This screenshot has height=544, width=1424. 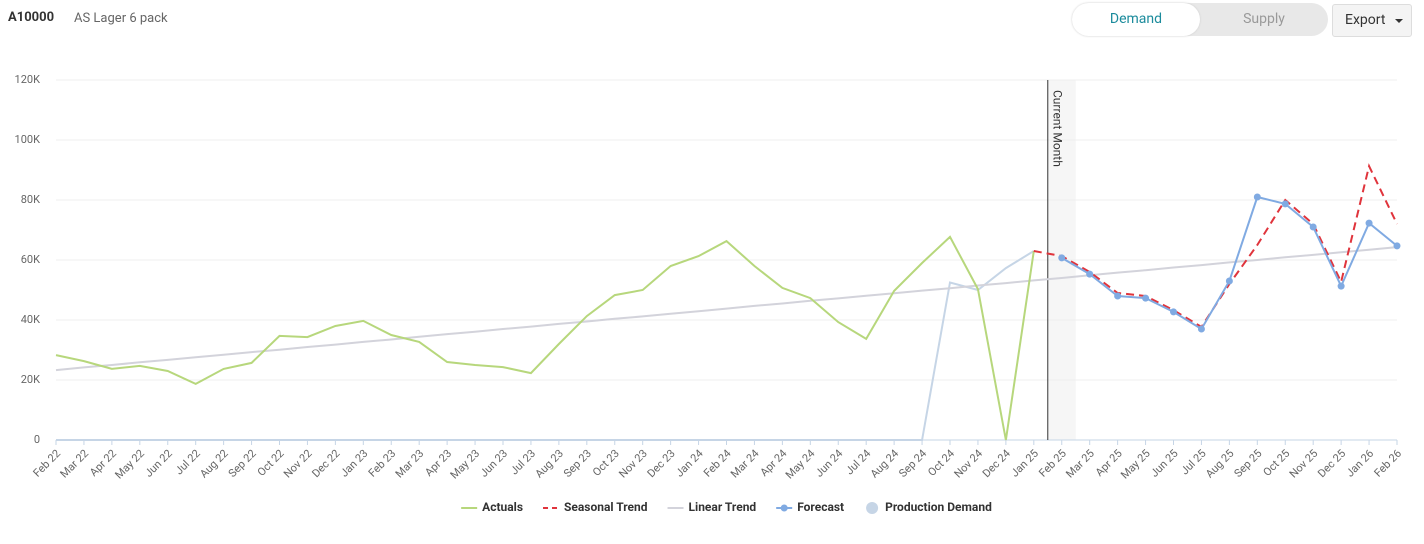 What do you see at coordinates (1277, 463) in the screenshot?
I see `x-tick-label: Oct 25` at bounding box center [1277, 463].